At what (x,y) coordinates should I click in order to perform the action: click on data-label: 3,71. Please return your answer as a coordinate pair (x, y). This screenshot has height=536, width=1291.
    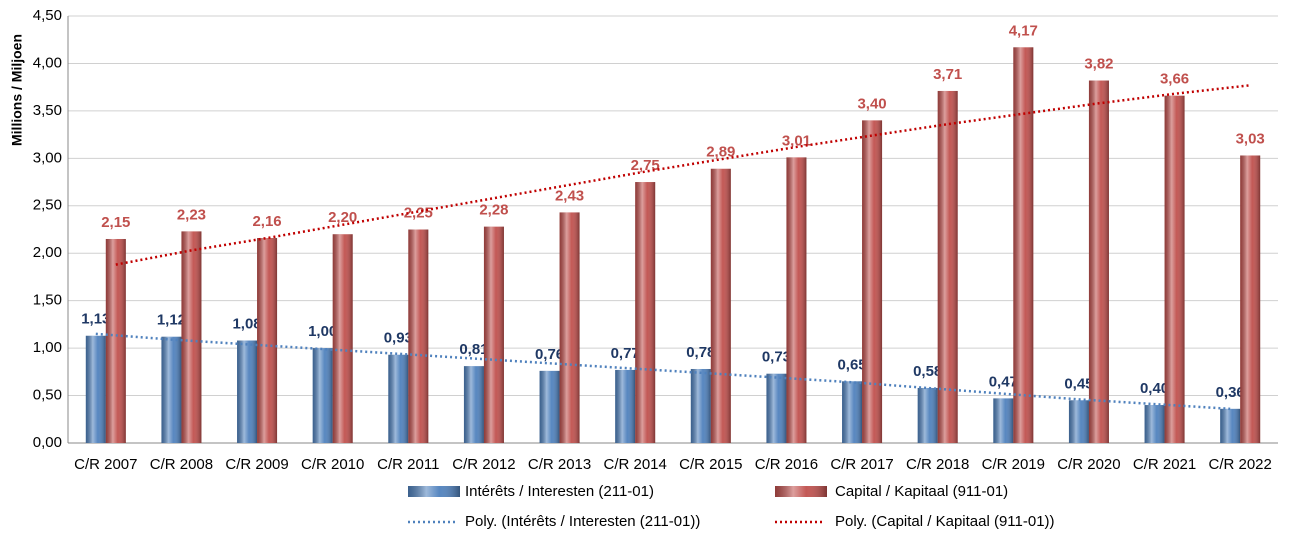
    Looking at the image, I should click on (947, 74).